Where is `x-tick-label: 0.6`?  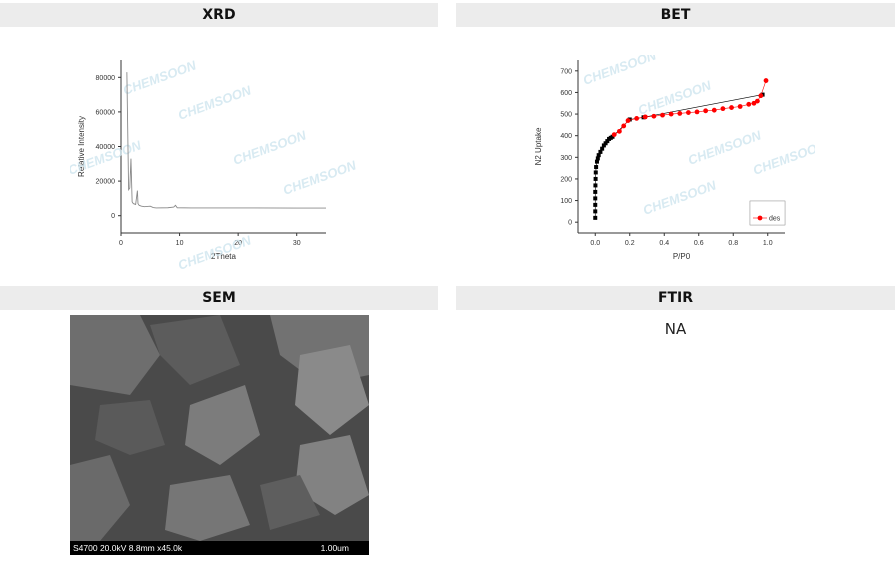
x-tick-label: 0.6 is located at coordinates (699, 243).